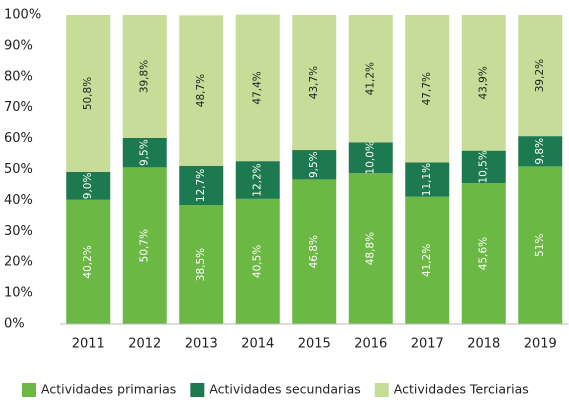 The image size is (569, 400). What do you see at coordinates (461, 389) in the screenshot?
I see `legend-label: Actividades Terciarias` at bounding box center [461, 389].